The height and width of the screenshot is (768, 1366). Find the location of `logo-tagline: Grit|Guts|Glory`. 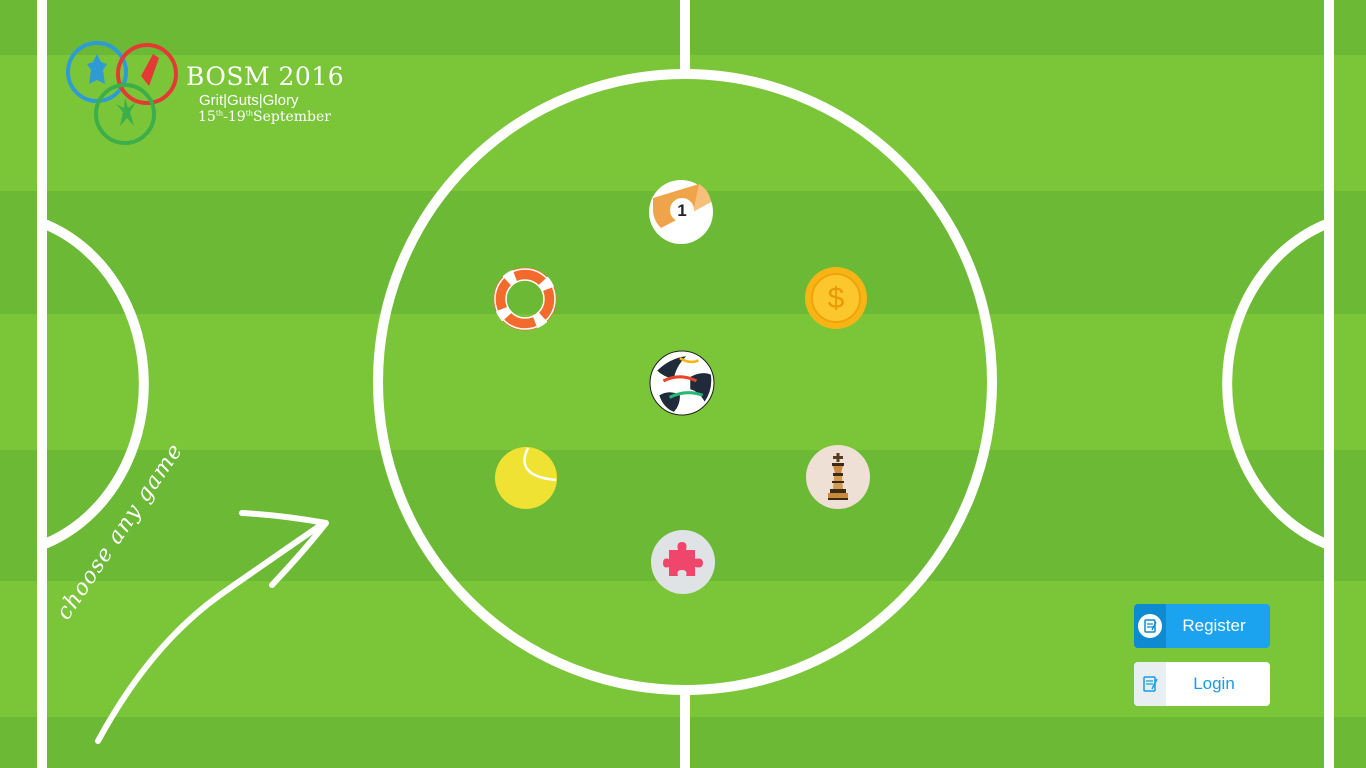

logo-tagline: Grit|Guts|Glory is located at coordinates (249, 100).